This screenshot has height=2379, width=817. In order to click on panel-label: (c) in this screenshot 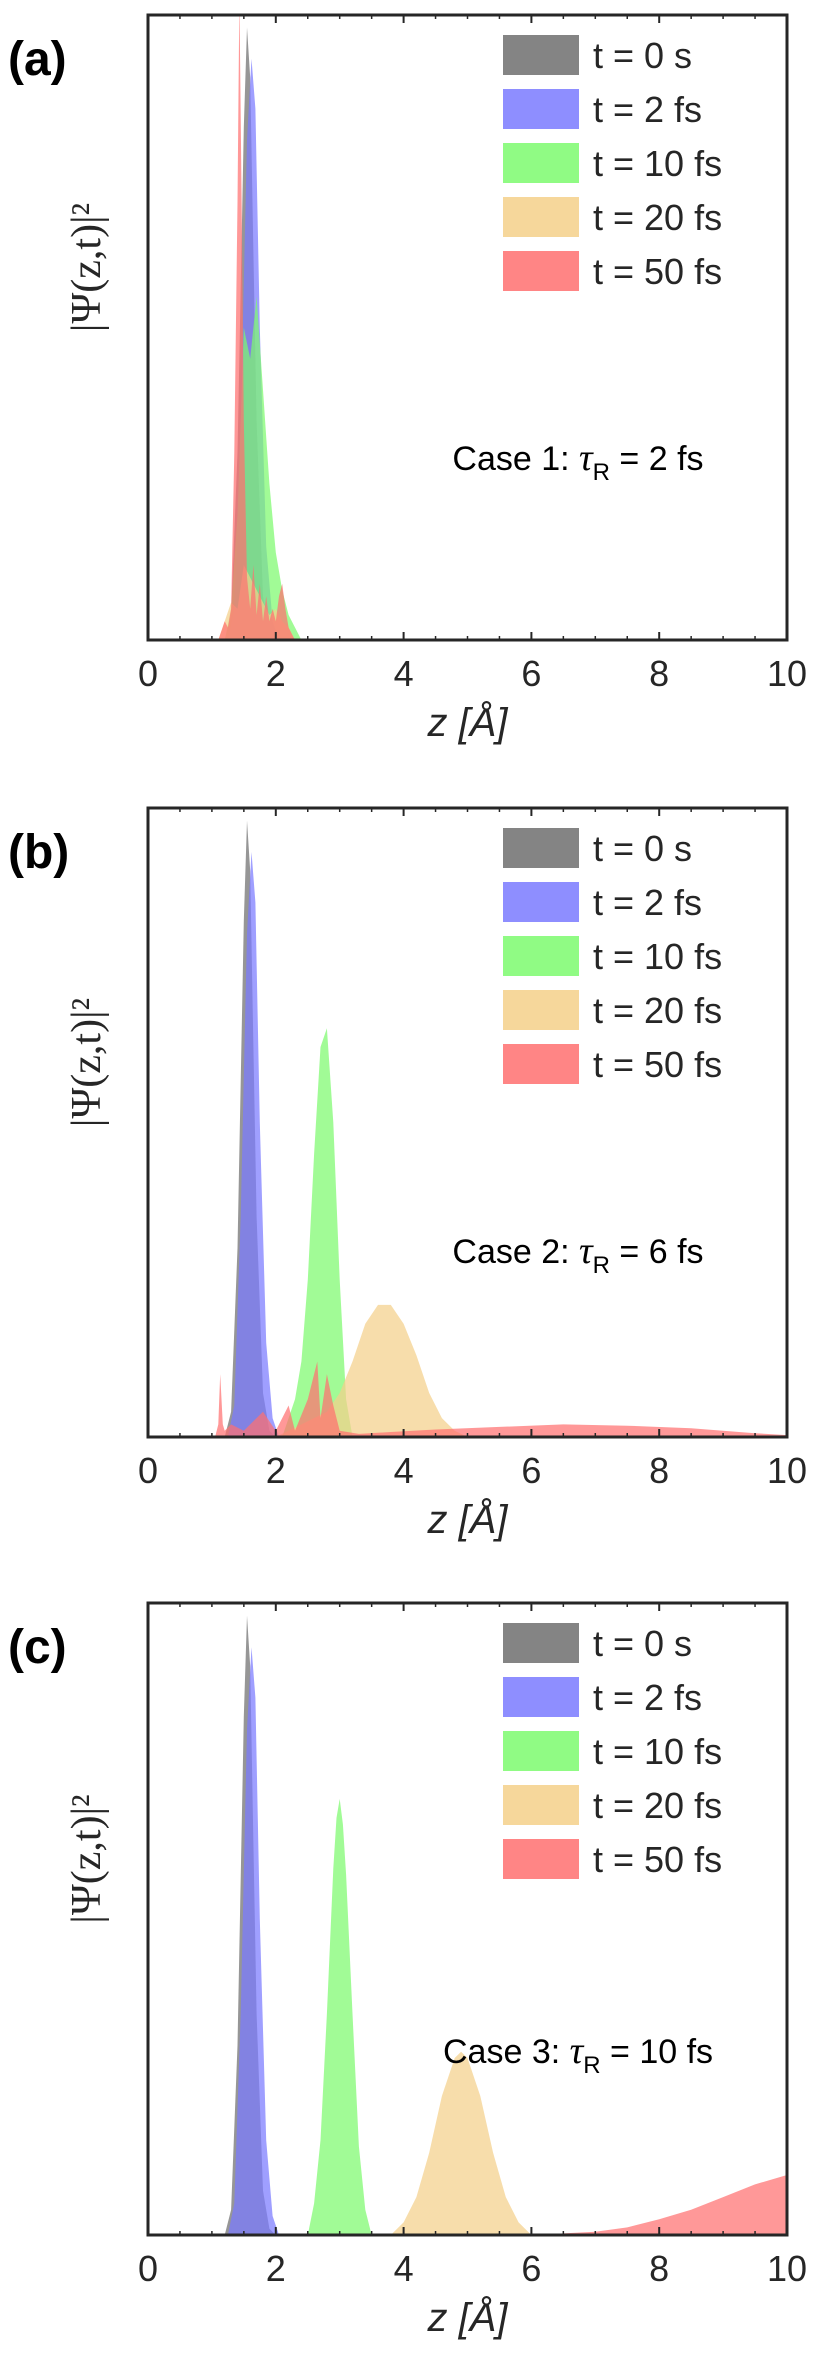, I will do `click(37, 1647)`.